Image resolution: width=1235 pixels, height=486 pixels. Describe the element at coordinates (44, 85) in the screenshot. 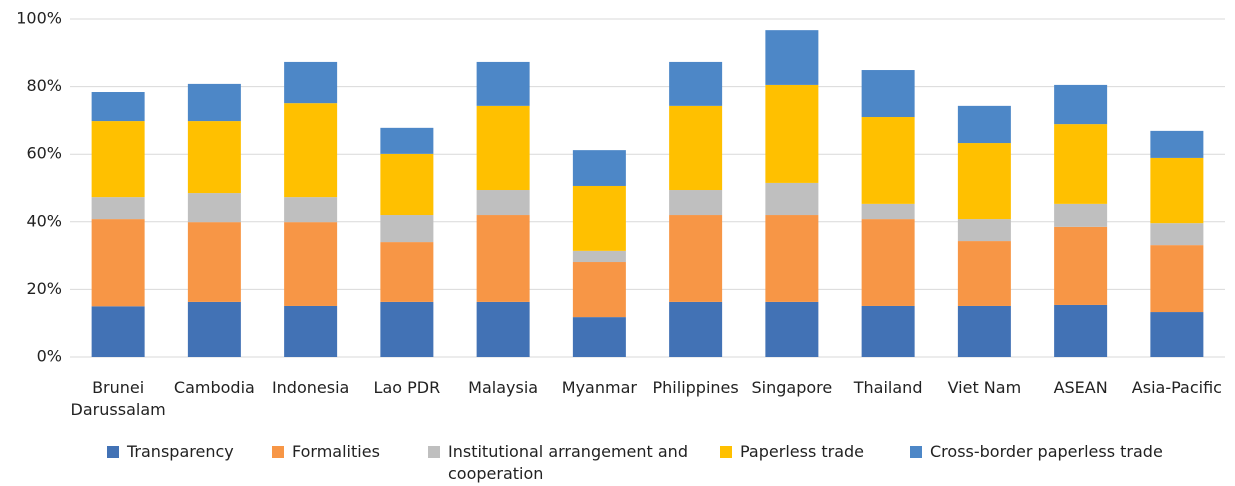

I see `y-tick-label: 80%` at that location.